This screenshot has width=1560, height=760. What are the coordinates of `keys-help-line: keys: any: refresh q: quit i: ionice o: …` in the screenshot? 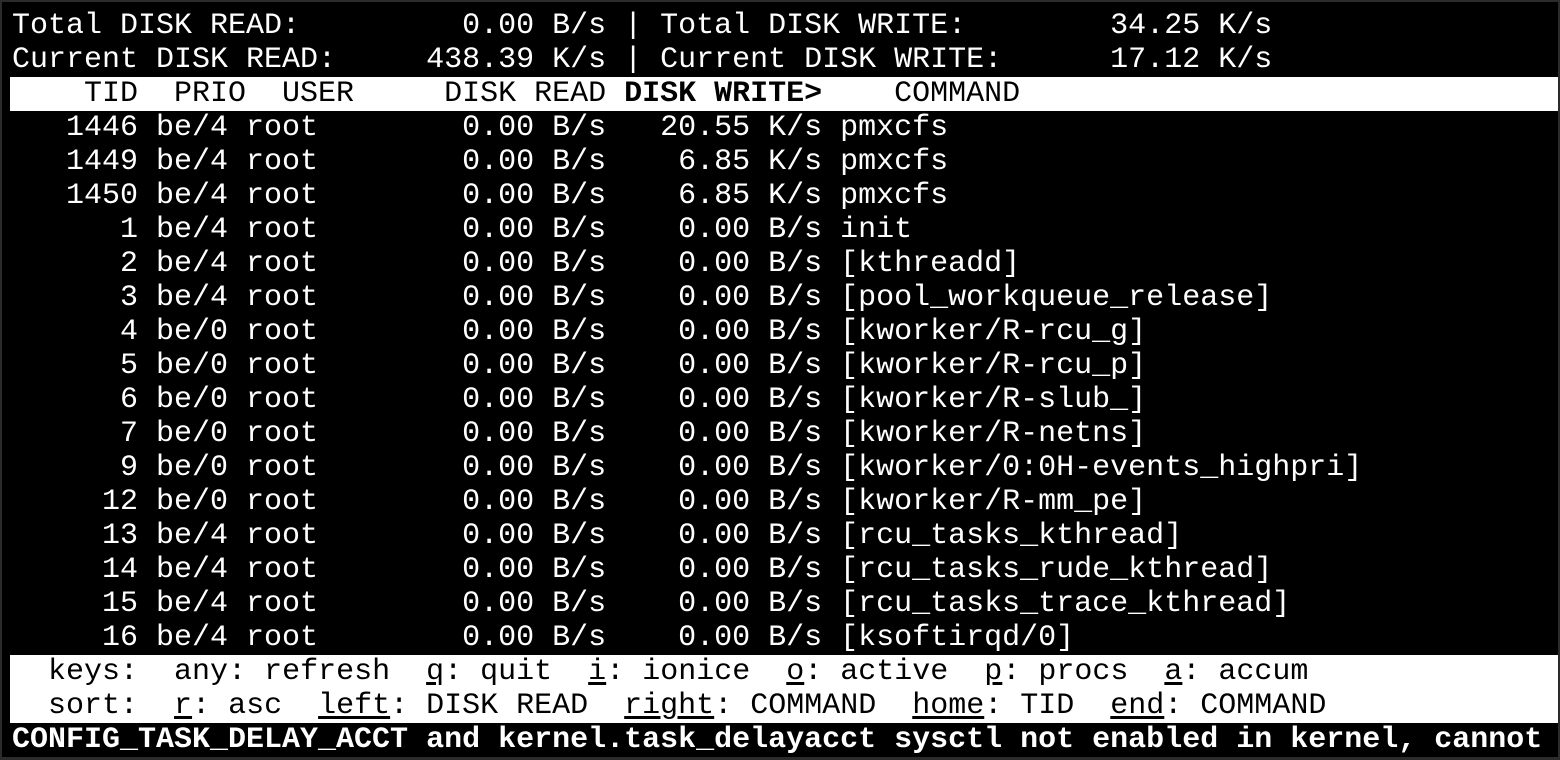 It's located at (784, 672).